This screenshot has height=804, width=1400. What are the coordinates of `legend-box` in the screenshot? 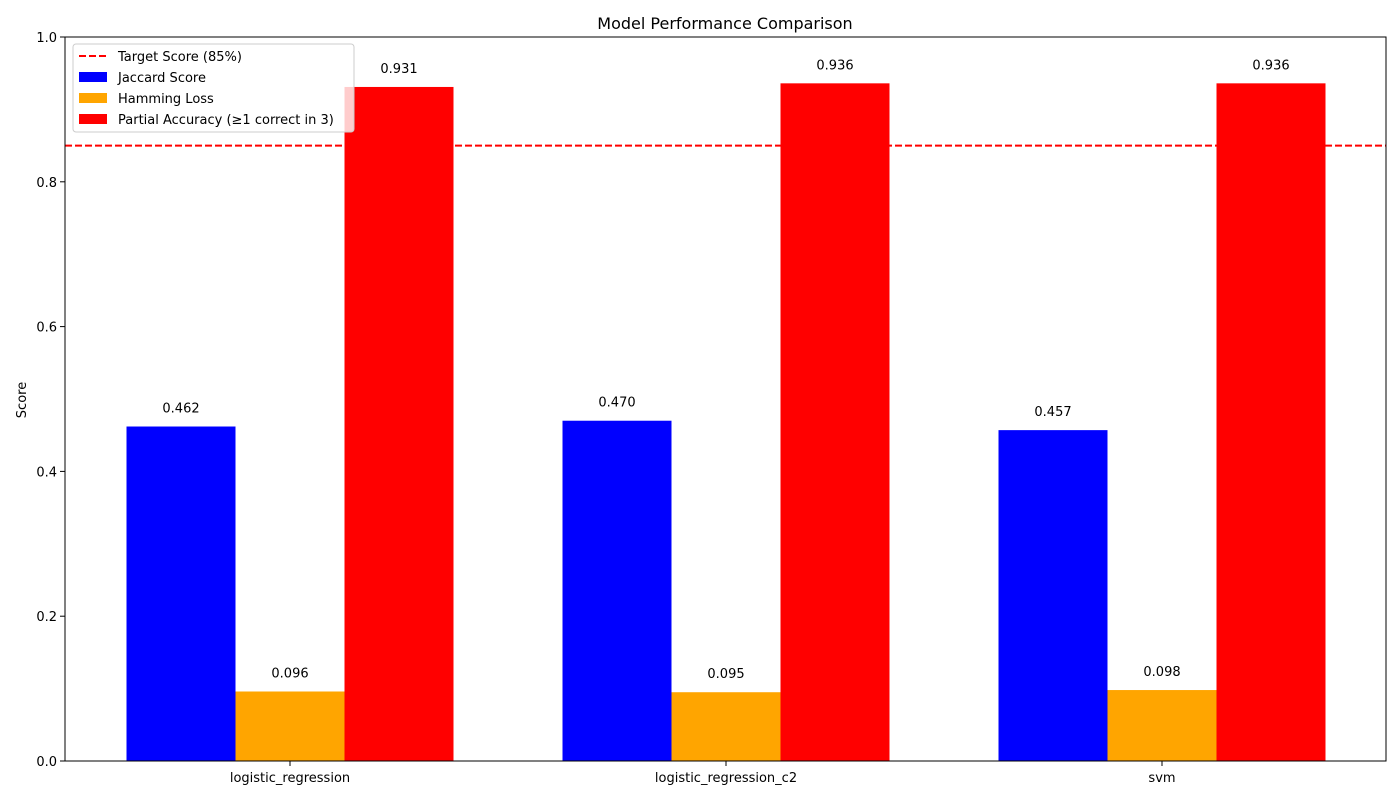 It's located at (213, 88).